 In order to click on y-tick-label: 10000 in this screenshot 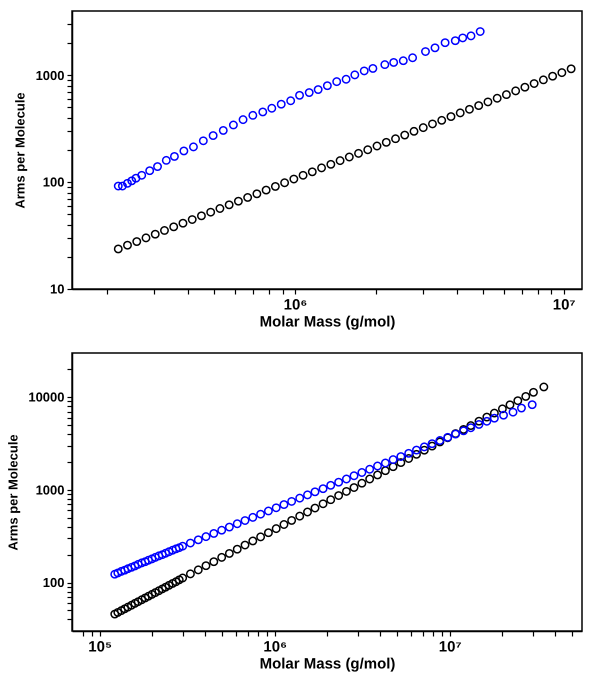, I will do `click(46, 397)`.